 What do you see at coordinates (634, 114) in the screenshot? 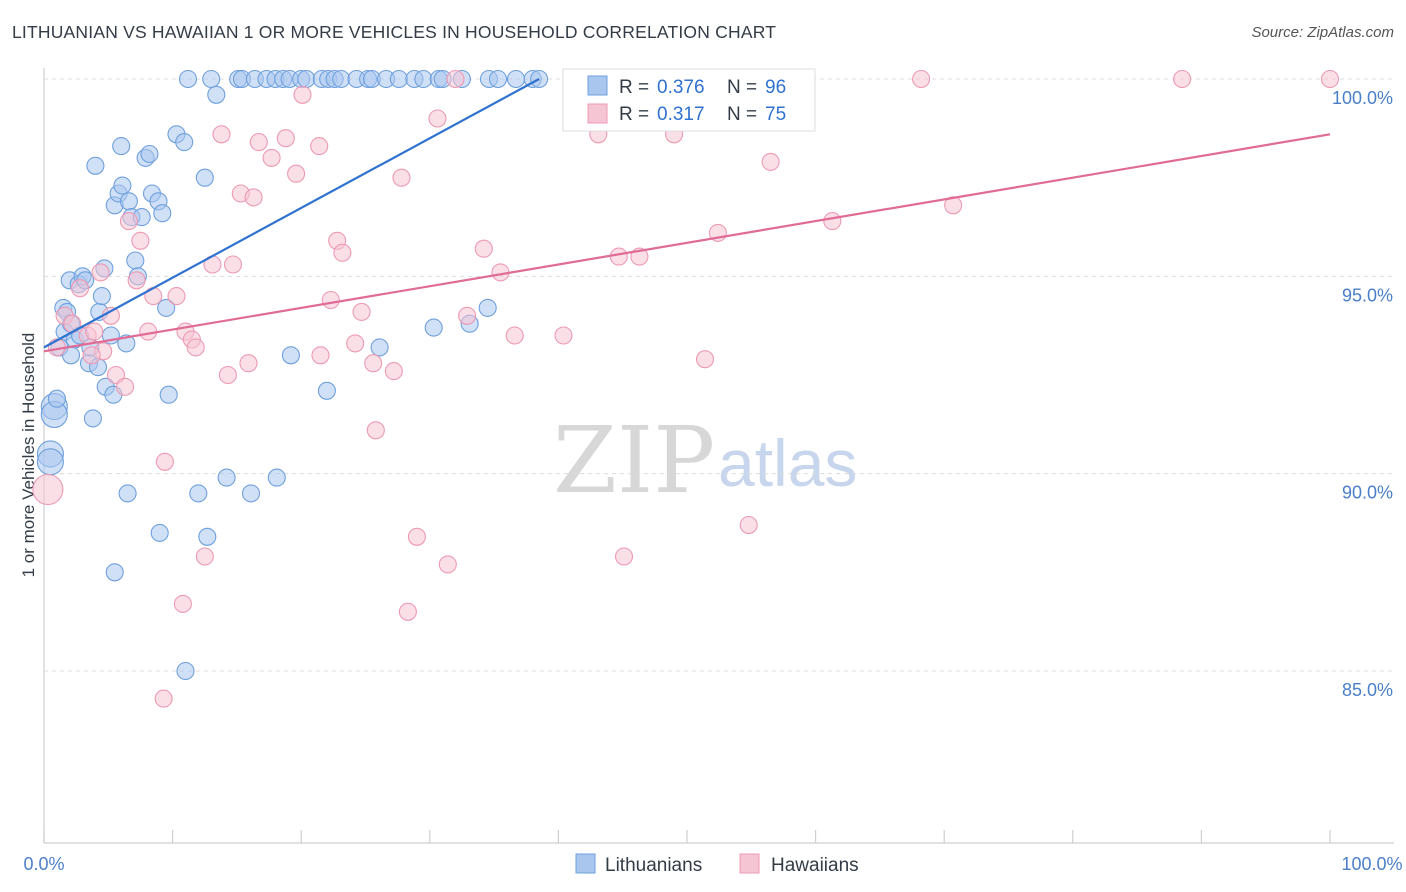
I see `legend-r-label-1: R =` at bounding box center [634, 114].